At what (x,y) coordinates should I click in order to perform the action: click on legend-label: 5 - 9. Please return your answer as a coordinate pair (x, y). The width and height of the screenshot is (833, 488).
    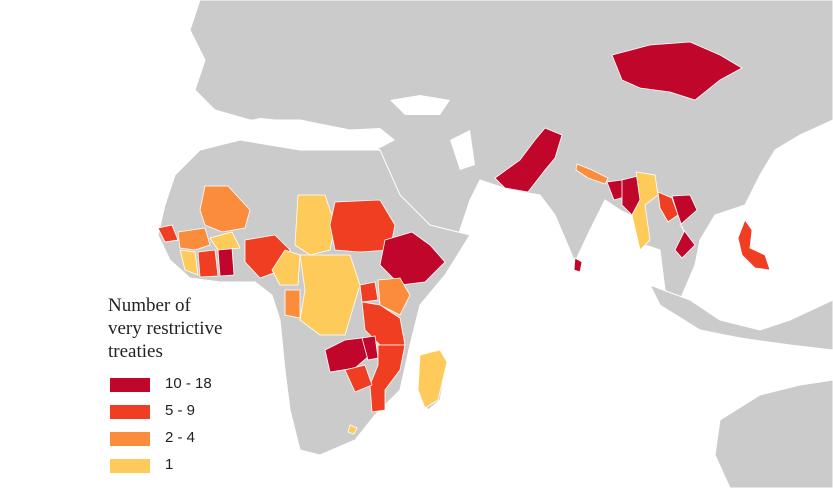
    Looking at the image, I should click on (180, 410).